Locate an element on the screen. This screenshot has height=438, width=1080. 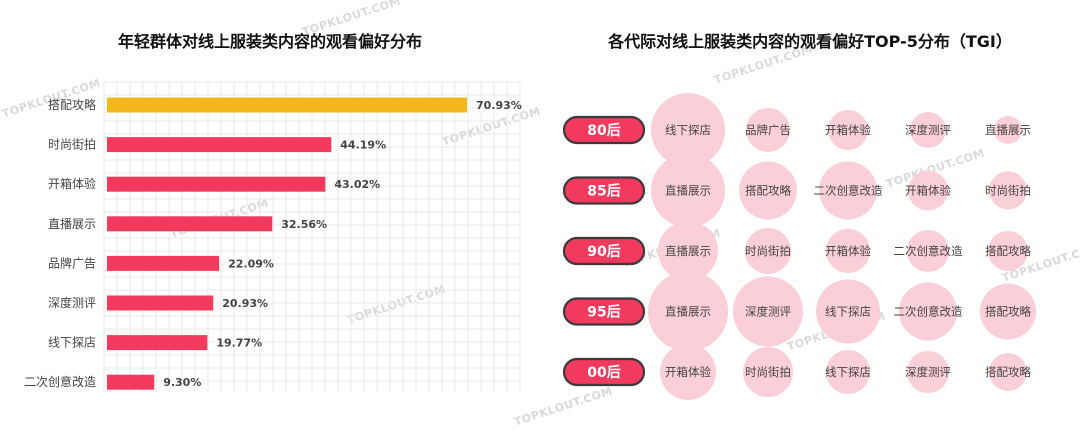
category-label: 直播展示 is located at coordinates (72, 224).